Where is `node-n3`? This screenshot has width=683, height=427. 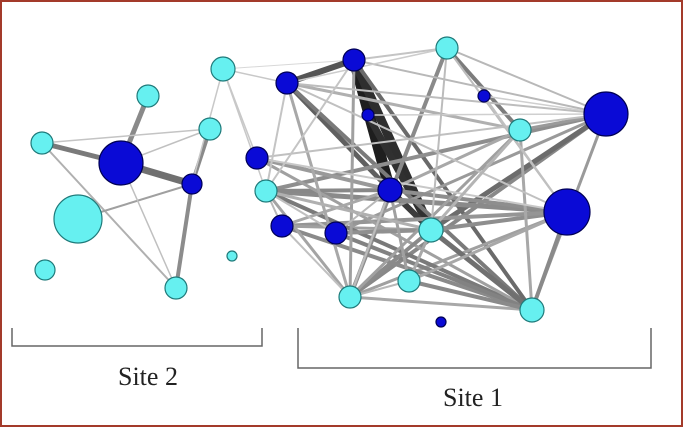
node-n3 is located at coordinates (447, 48).